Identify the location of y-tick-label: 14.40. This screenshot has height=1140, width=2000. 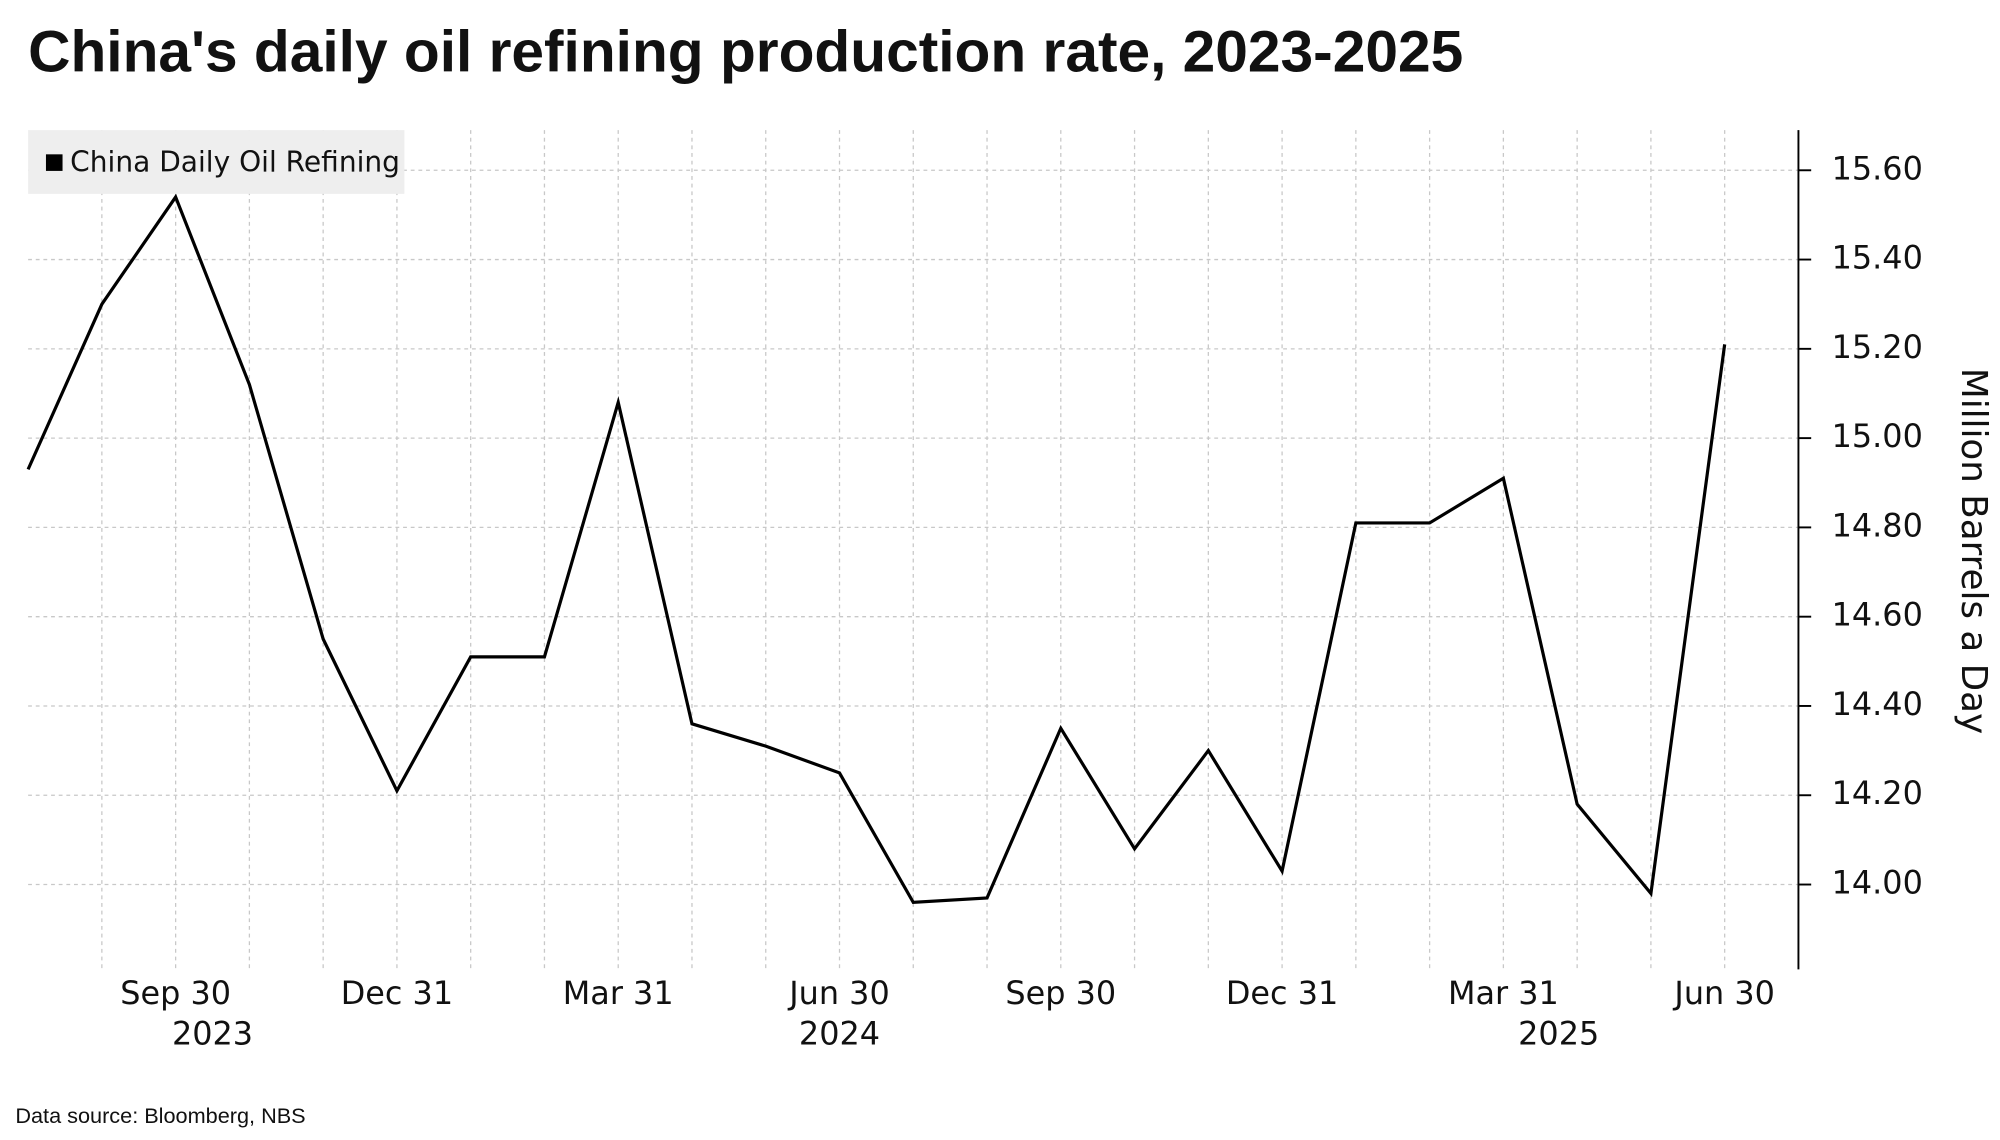
(1877, 704).